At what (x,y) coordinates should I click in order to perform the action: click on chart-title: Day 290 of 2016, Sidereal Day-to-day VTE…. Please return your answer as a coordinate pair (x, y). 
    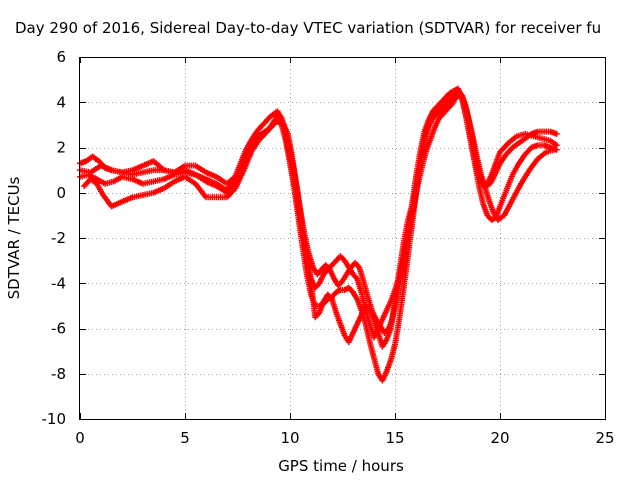
    Looking at the image, I should click on (308, 28).